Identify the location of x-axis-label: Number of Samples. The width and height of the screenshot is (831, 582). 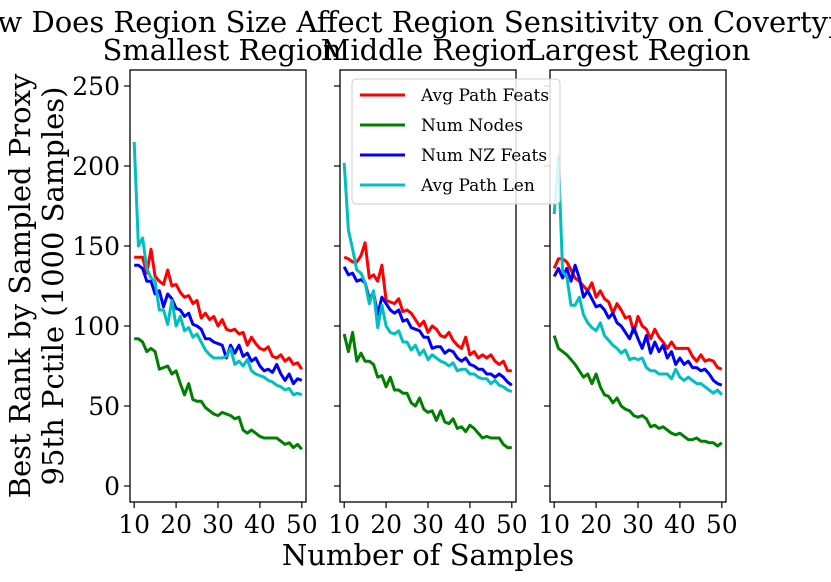
(428, 555).